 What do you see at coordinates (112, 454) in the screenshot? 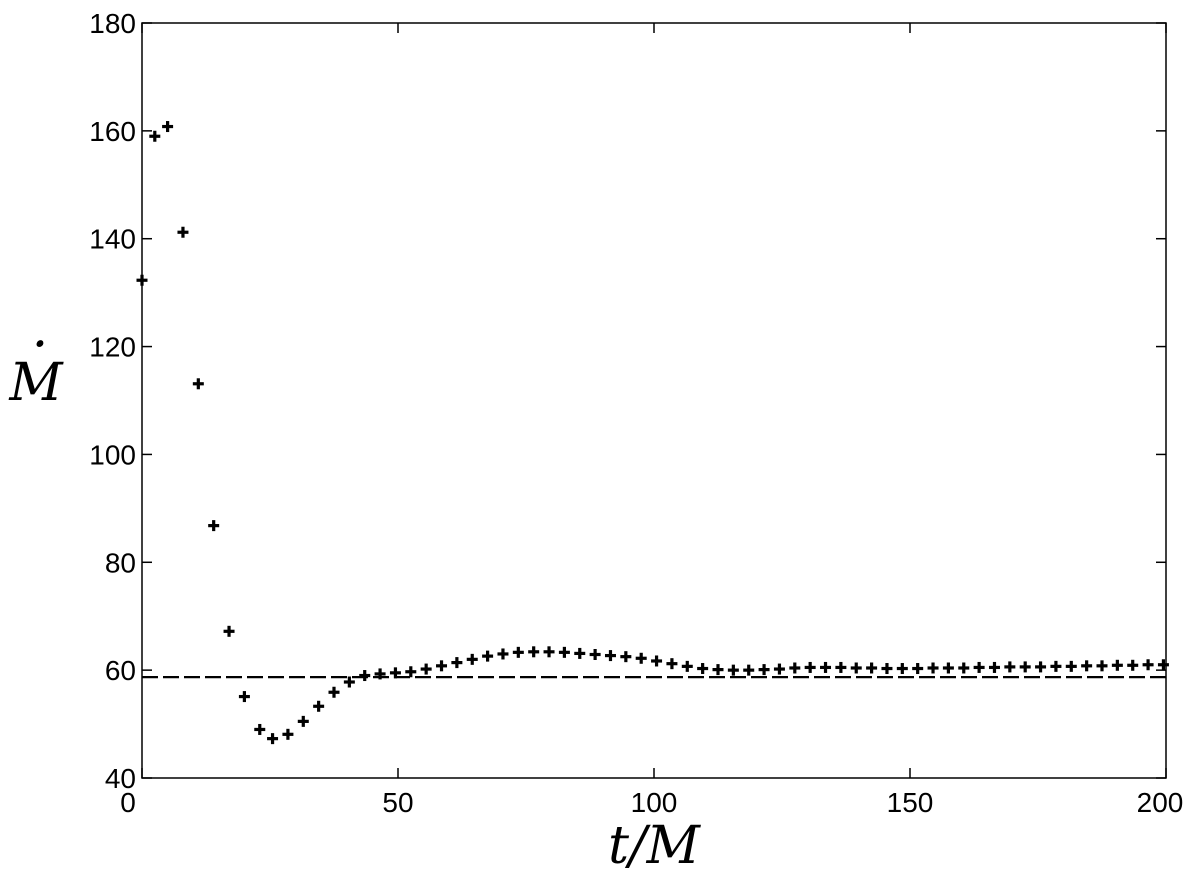
I see `y-tick-label: 100` at bounding box center [112, 454].